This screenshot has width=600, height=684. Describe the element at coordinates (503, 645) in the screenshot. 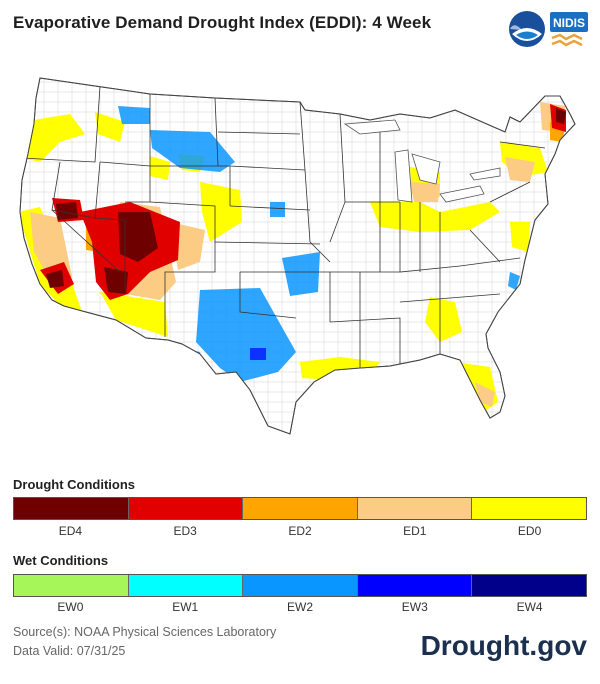

I see `drought-gov-brand: Drought.gov` at that location.